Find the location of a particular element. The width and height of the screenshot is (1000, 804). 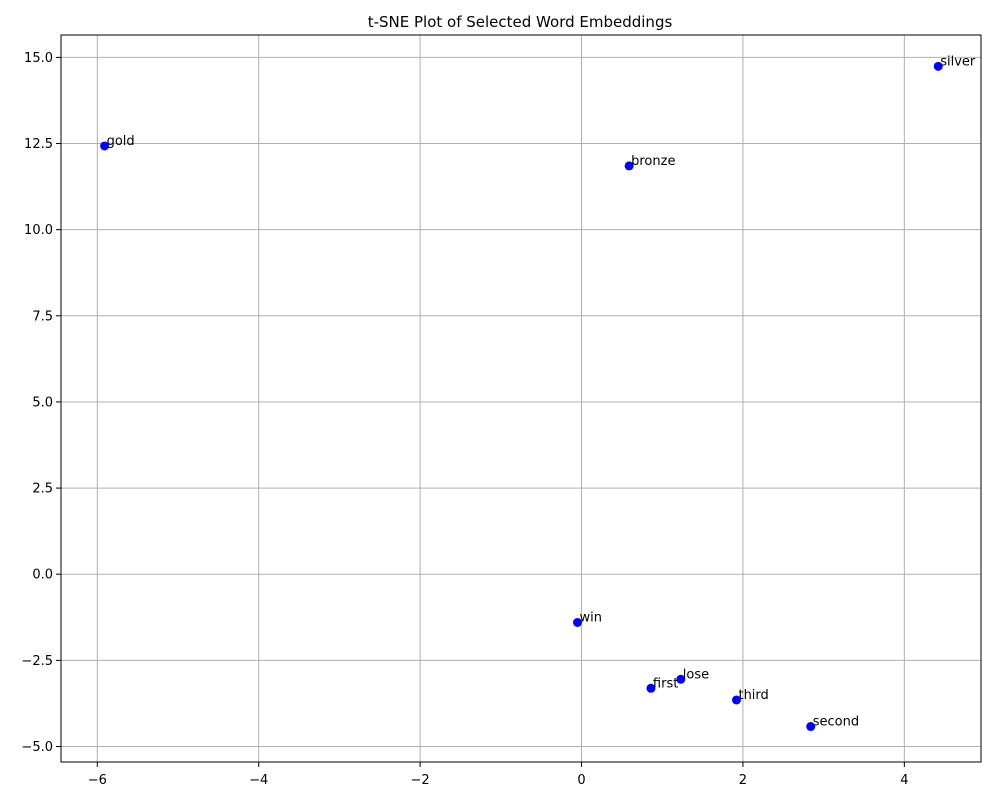

x-tick-label: 0 is located at coordinates (581, 780).